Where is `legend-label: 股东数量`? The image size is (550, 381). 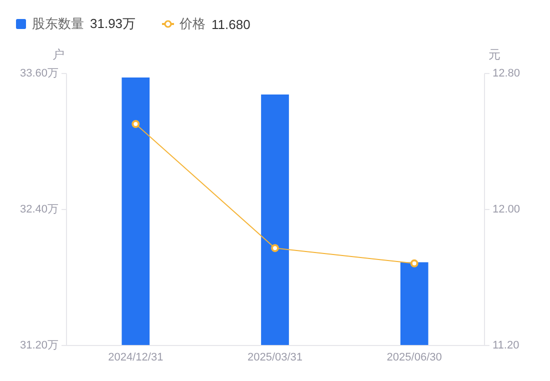 legend-label: 股东数量 is located at coordinates (58, 24).